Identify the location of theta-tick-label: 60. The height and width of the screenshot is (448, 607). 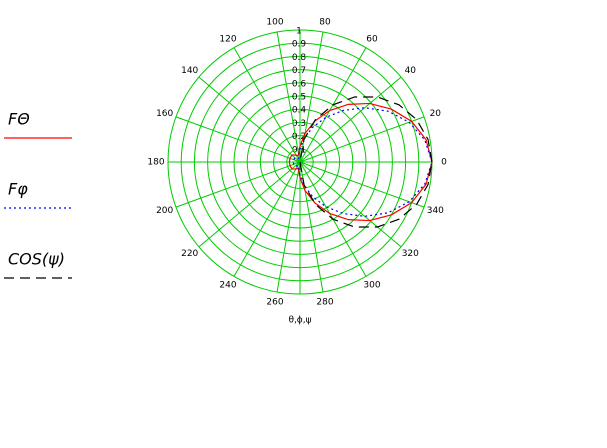
(372, 40).